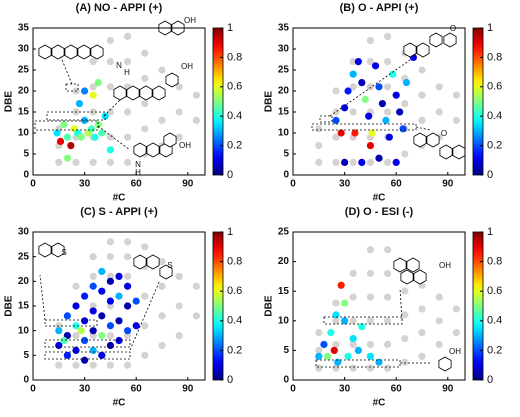 The image size is (520, 417). Describe the element at coordinates (138, 164) in the screenshot. I see `annotation: N` at that location.